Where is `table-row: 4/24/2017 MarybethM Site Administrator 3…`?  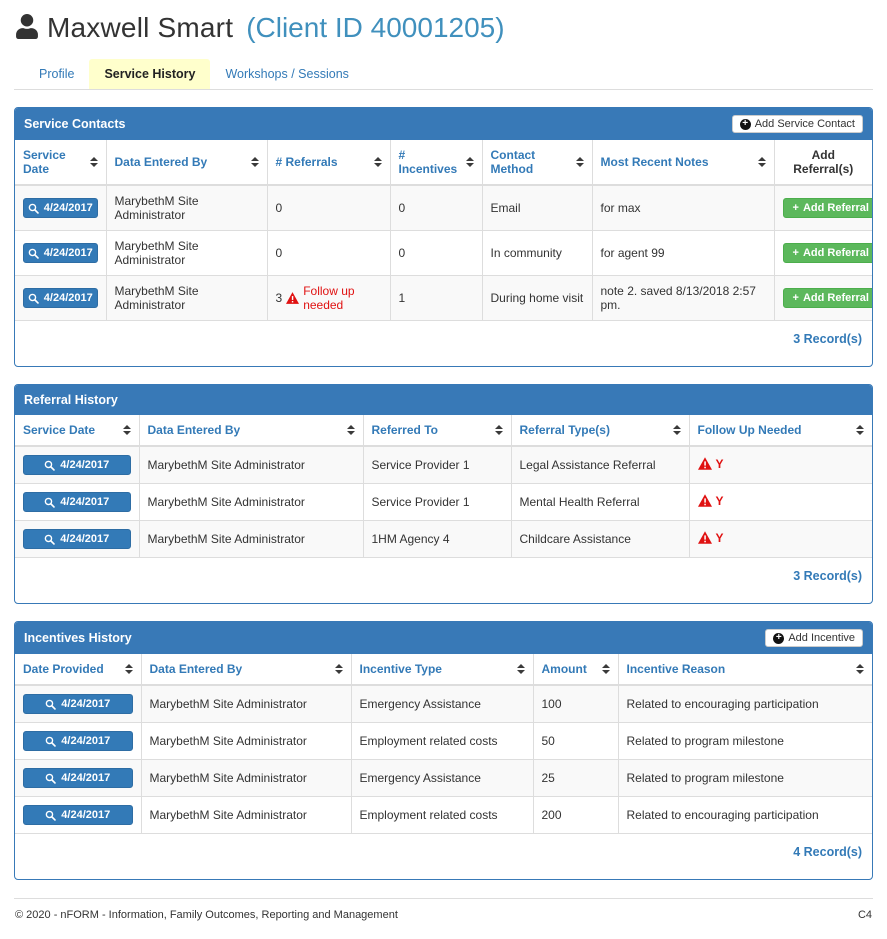 table-row: 4/24/2017 MarybethM Site Administrator 3… is located at coordinates (443, 298).